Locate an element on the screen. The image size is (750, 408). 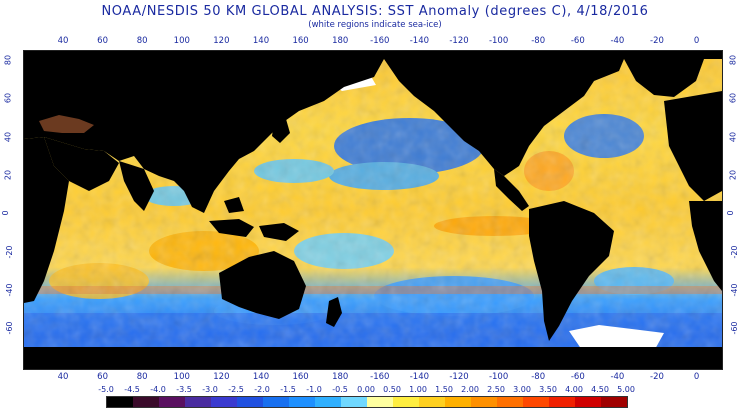
colorbar-tick-label: -0.5 is located at coordinates (340, 389).